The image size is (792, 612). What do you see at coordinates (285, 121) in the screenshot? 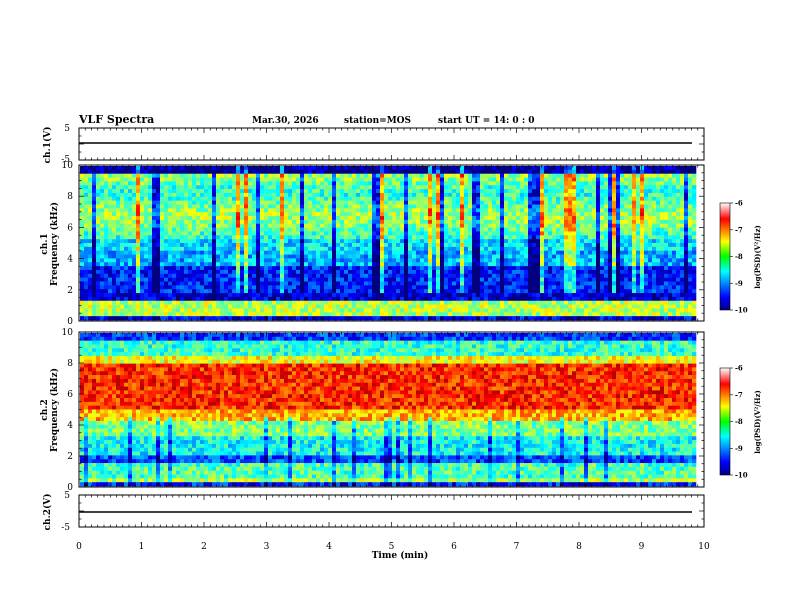
I see `date-label: Mar.30, 2026` at bounding box center [285, 121].